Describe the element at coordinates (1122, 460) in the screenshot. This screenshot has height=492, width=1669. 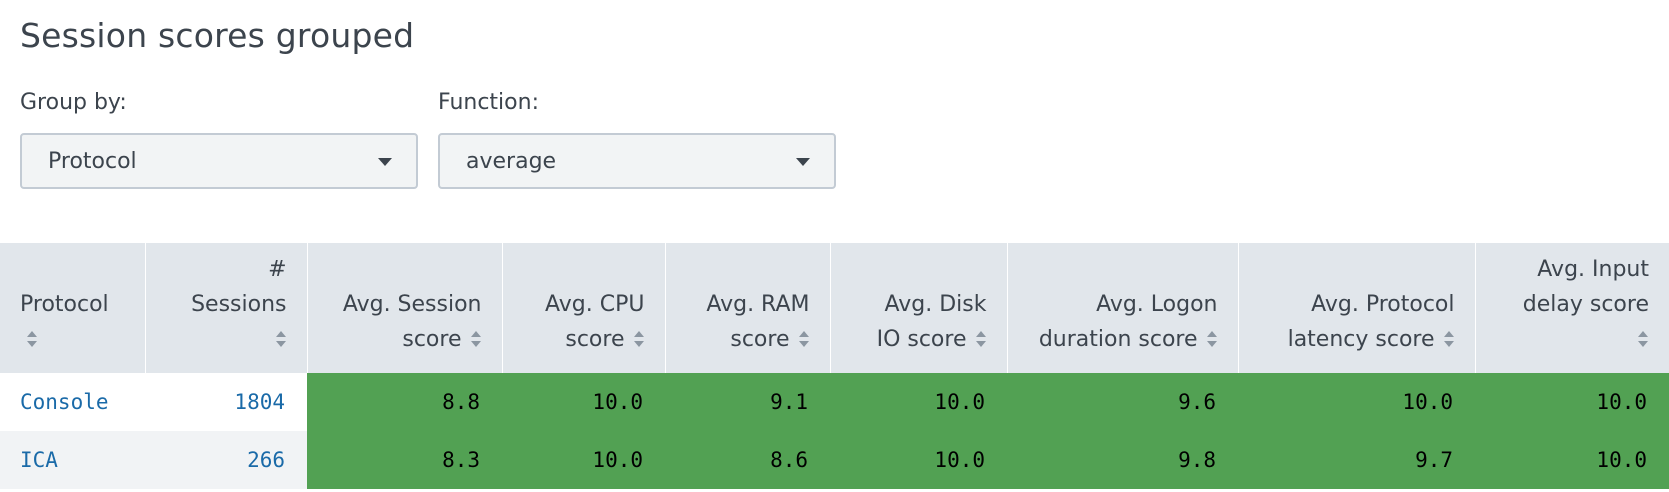
I see `logon-duration-score-cell: 9.8` at that location.